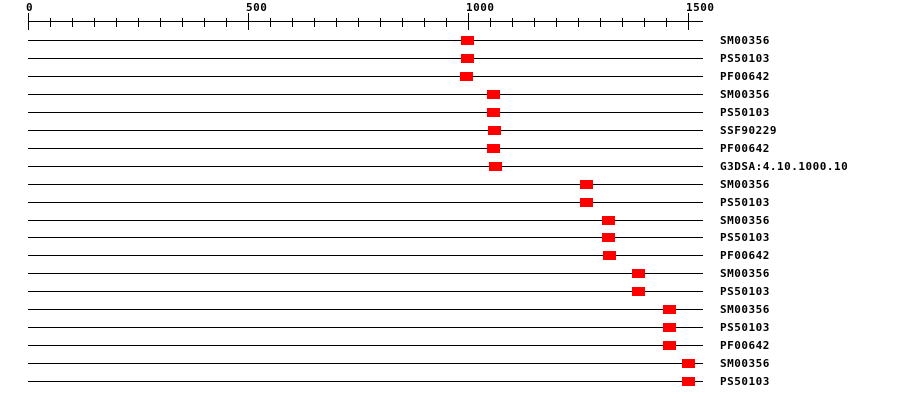 The width and height of the screenshot is (900, 400). I want to click on axis-tick-label: 500, so click(257, 7).